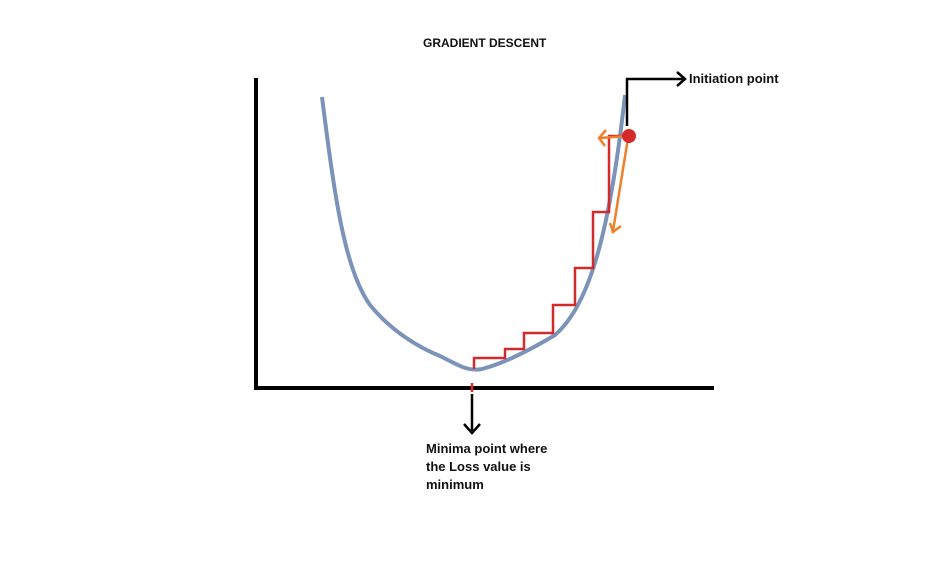 Image resolution: width=948 pixels, height=562 pixels. Describe the element at coordinates (681, 79) in the screenshot. I see `right-arrowhead` at that location.